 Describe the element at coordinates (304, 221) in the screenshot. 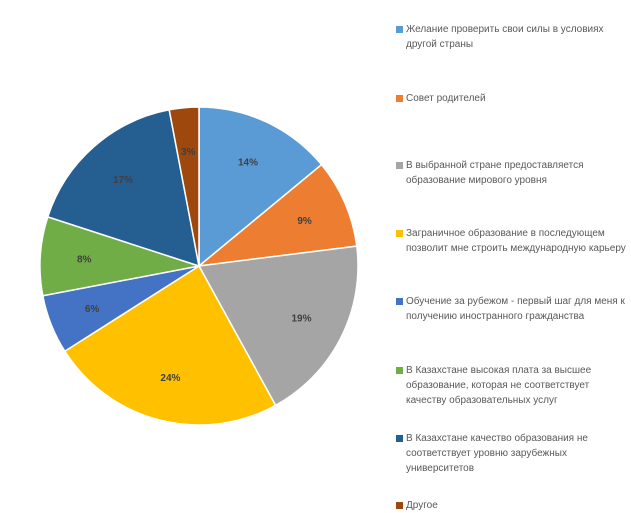

I see `slice-data-label-2: 9%` at that location.